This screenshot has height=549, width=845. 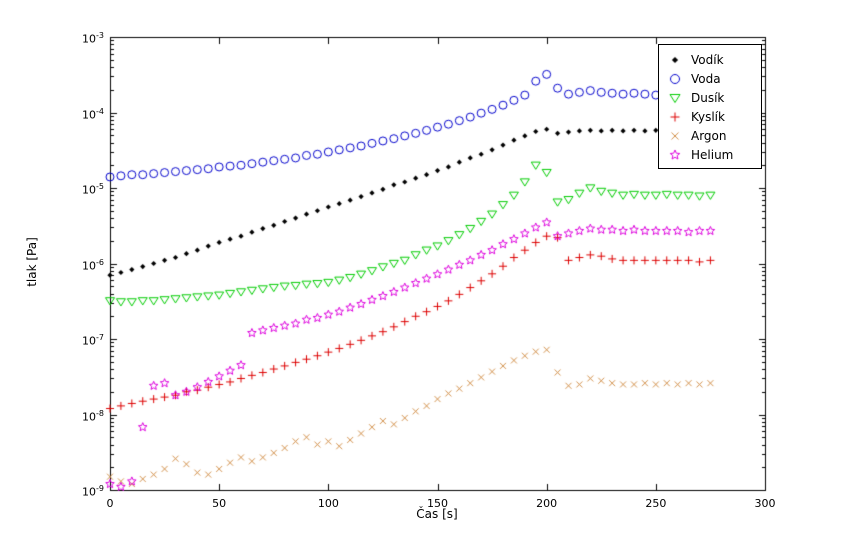 What do you see at coordinates (547, 503) in the screenshot?
I see `x-tick-label: 200` at bounding box center [547, 503].